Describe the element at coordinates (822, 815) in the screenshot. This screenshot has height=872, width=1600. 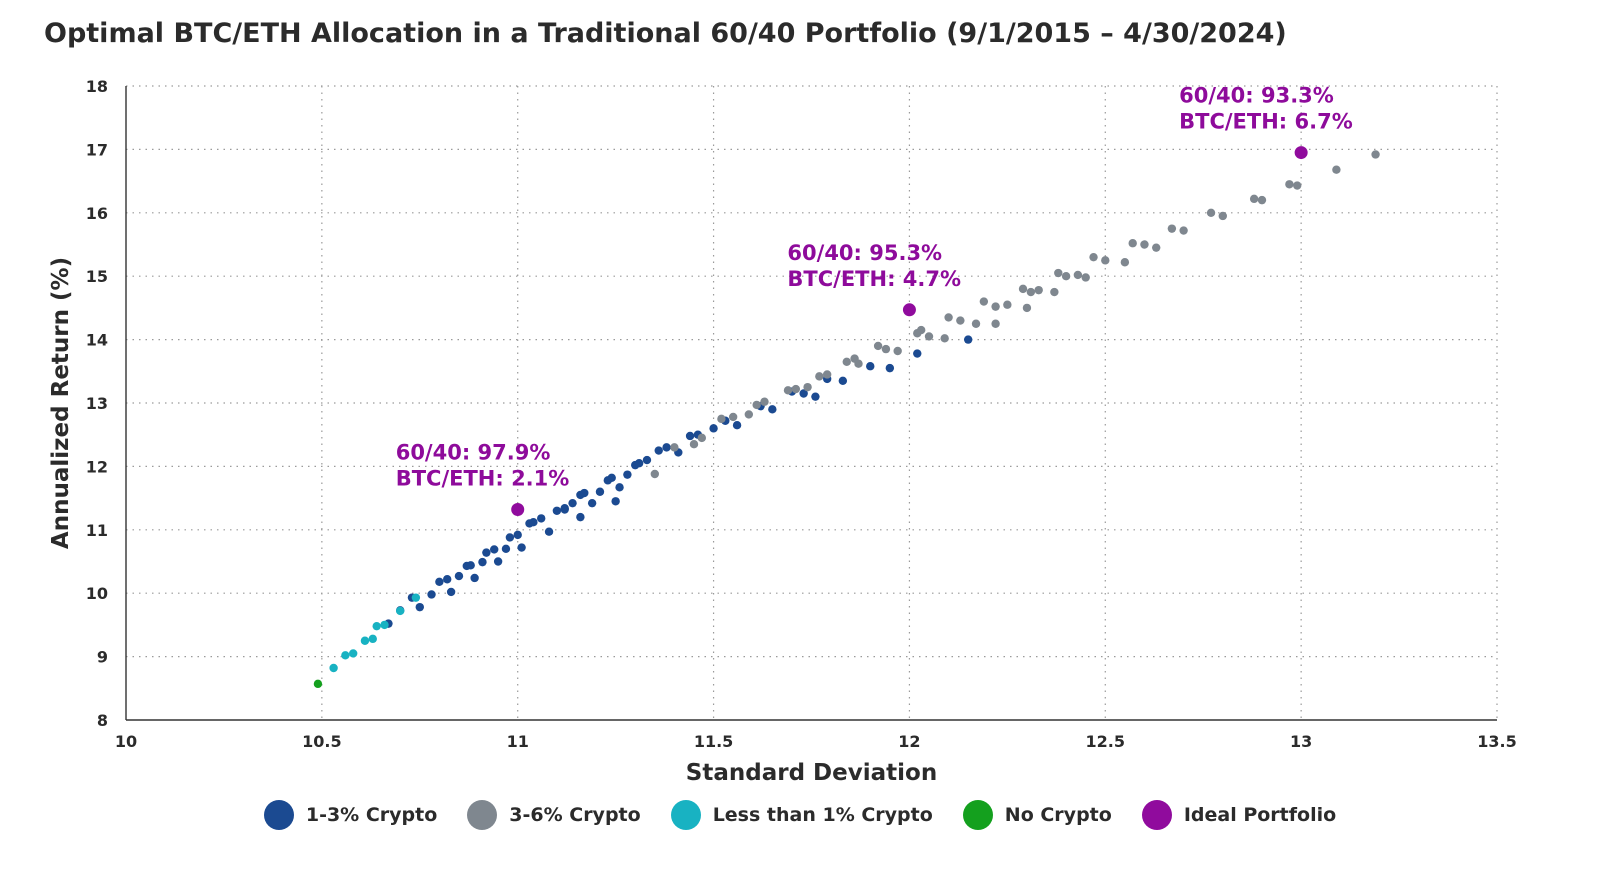
I see `legend-label: Less than 1% Crypto` at that location.